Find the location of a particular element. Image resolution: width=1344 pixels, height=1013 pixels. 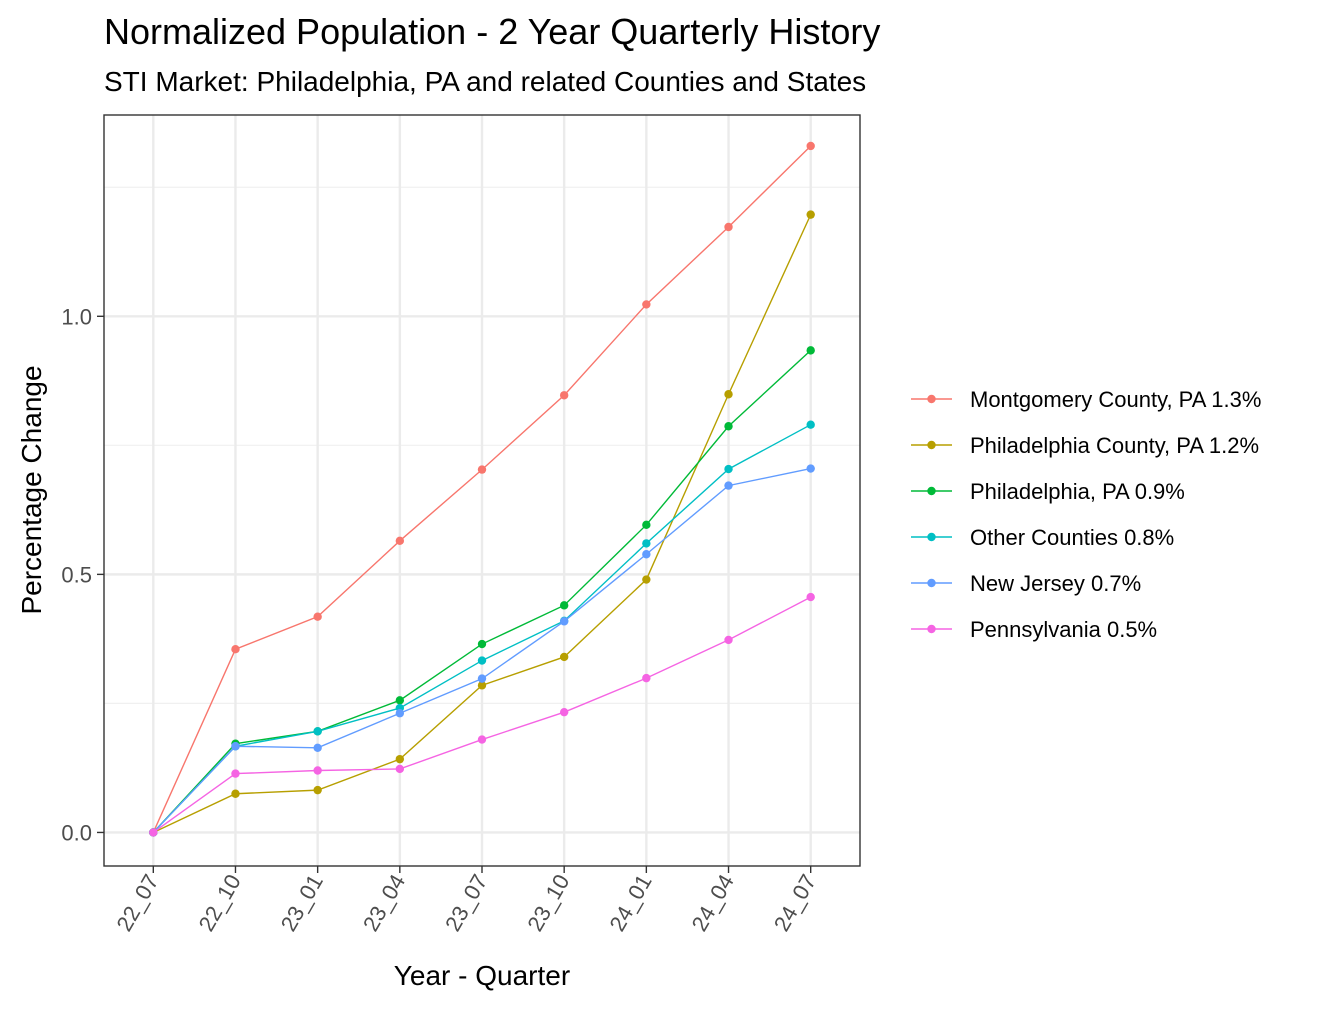

legend-label: Philadelphia, PA 0.9% is located at coordinates (1077, 491).